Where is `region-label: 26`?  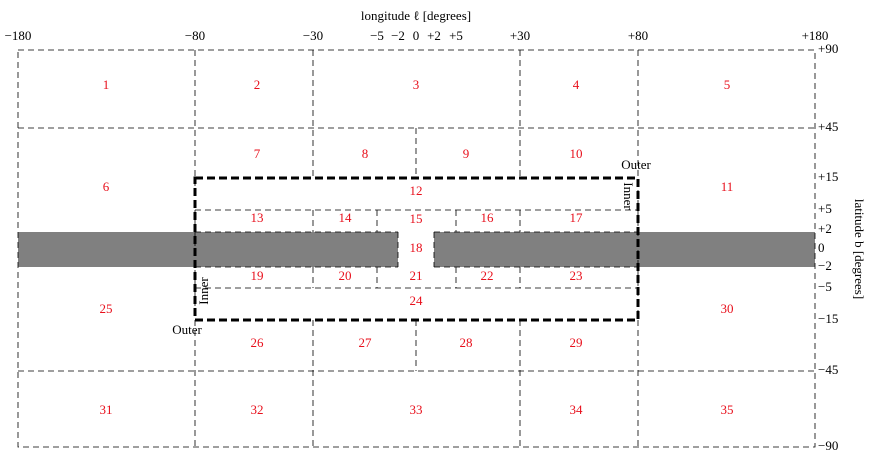 region-label: 26 is located at coordinates (258, 342).